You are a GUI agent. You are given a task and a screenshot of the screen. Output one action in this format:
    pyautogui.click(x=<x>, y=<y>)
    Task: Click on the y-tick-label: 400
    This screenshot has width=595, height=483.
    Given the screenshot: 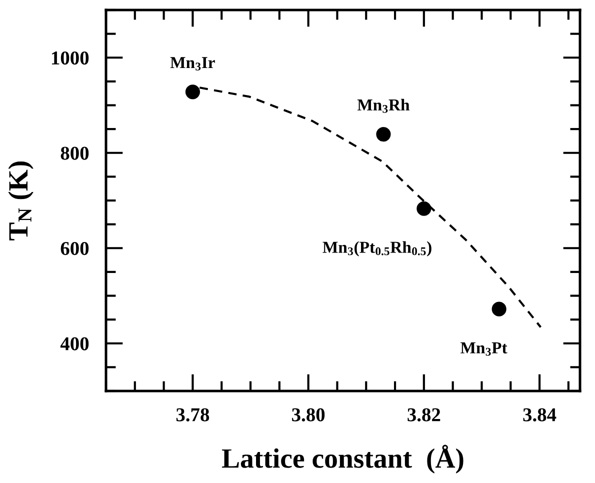 What is the action you would take?
    pyautogui.click(x=74, y=343)
    